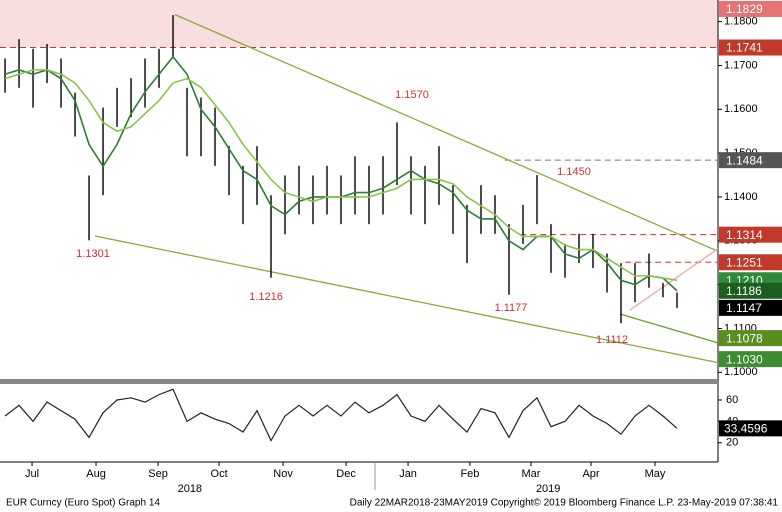 The image size is (782, 512). What do you see at coordinates (32, 474) in the screenshot?
I see `x-tick-label: Jul` at bounding box center [32, 474].